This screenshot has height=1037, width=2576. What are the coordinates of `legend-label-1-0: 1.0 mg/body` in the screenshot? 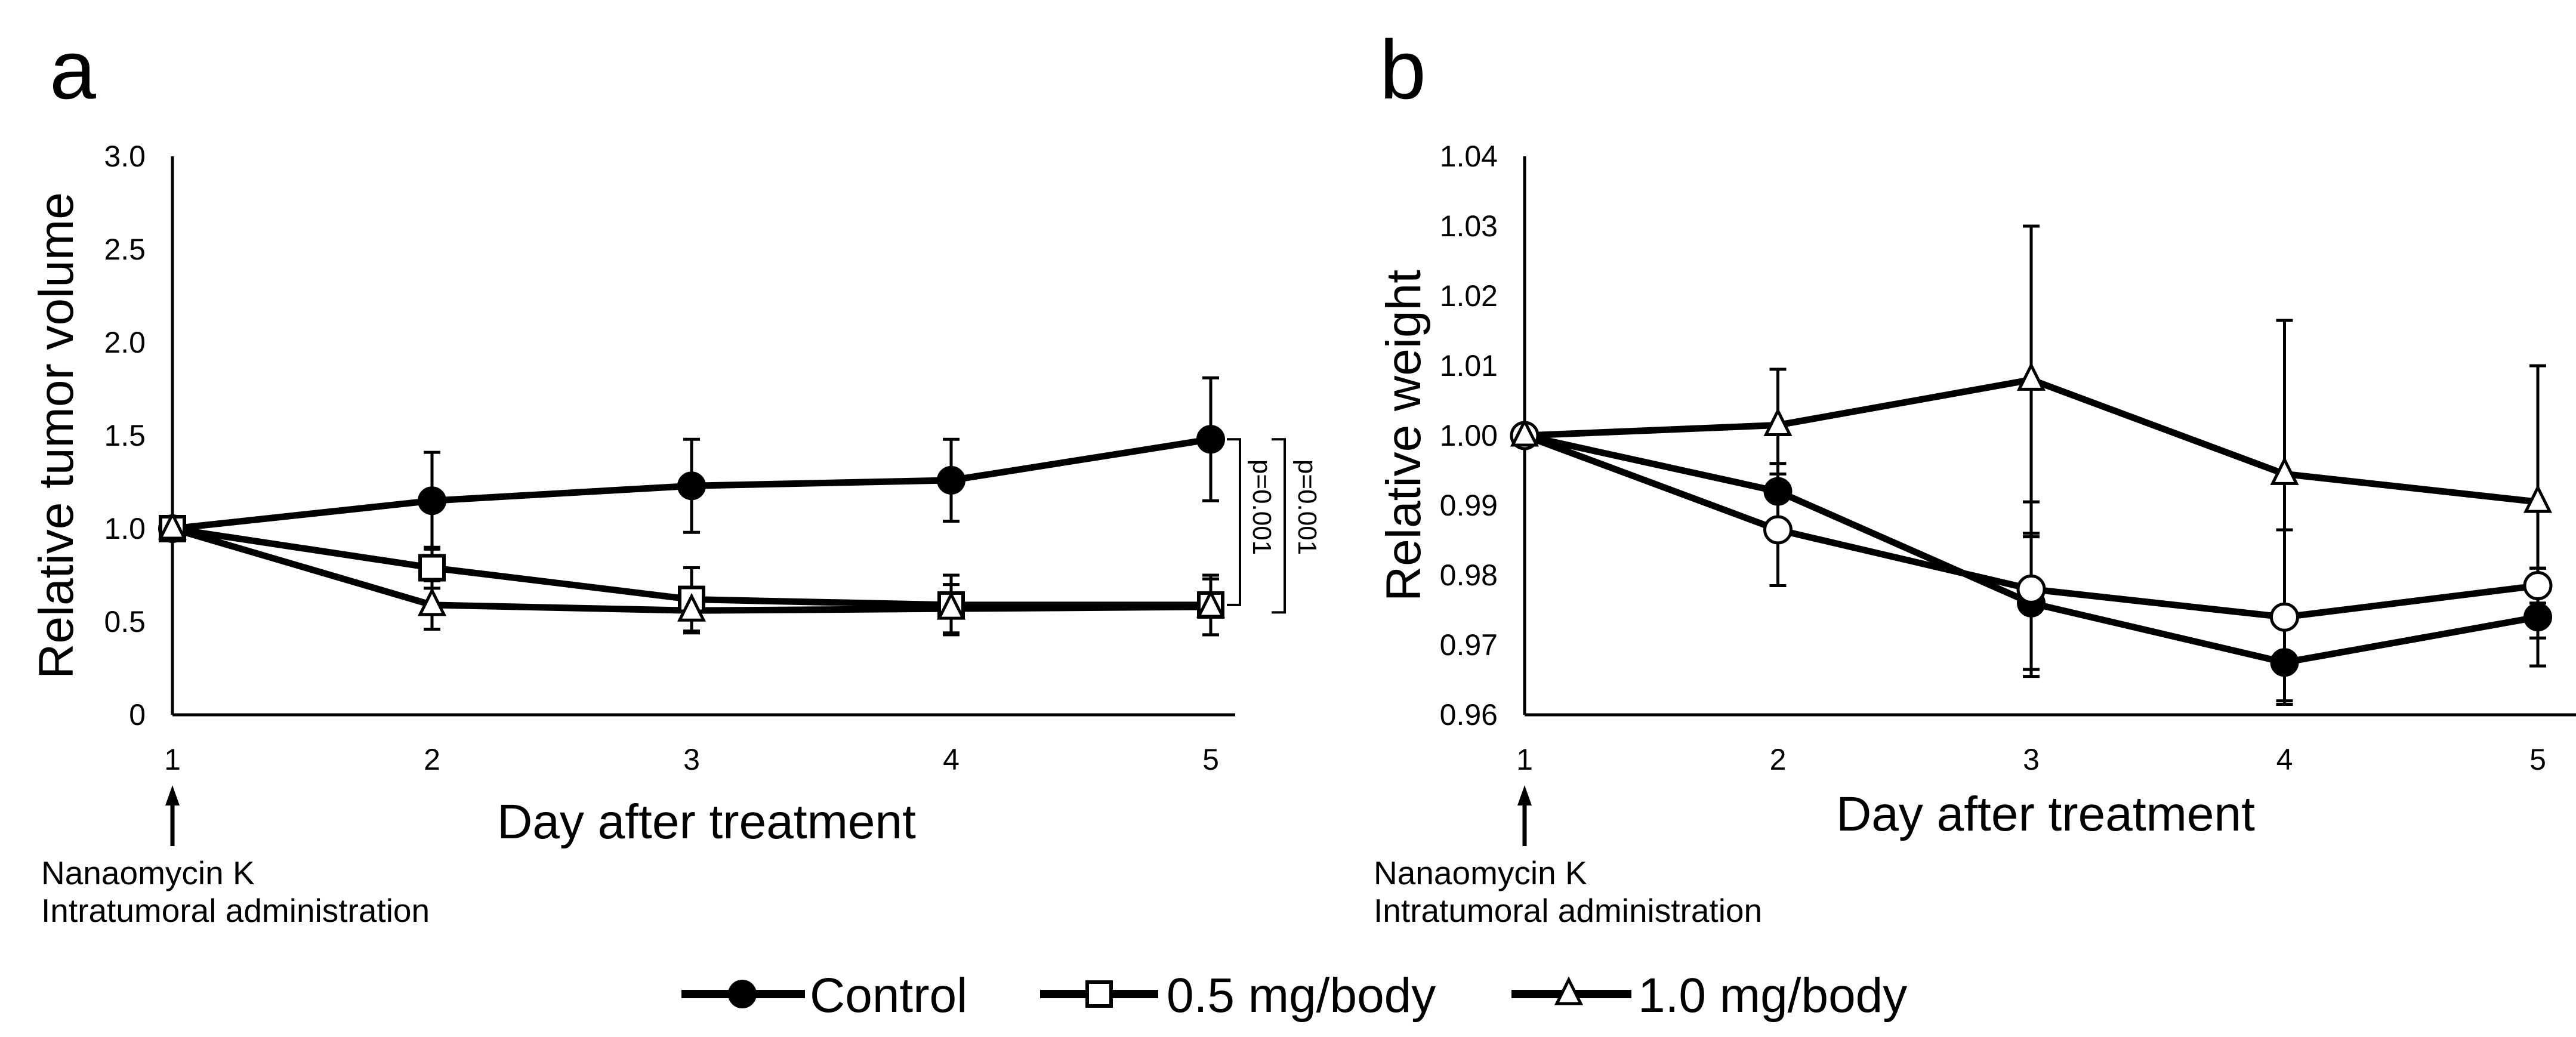 It's located at (1772, 995).